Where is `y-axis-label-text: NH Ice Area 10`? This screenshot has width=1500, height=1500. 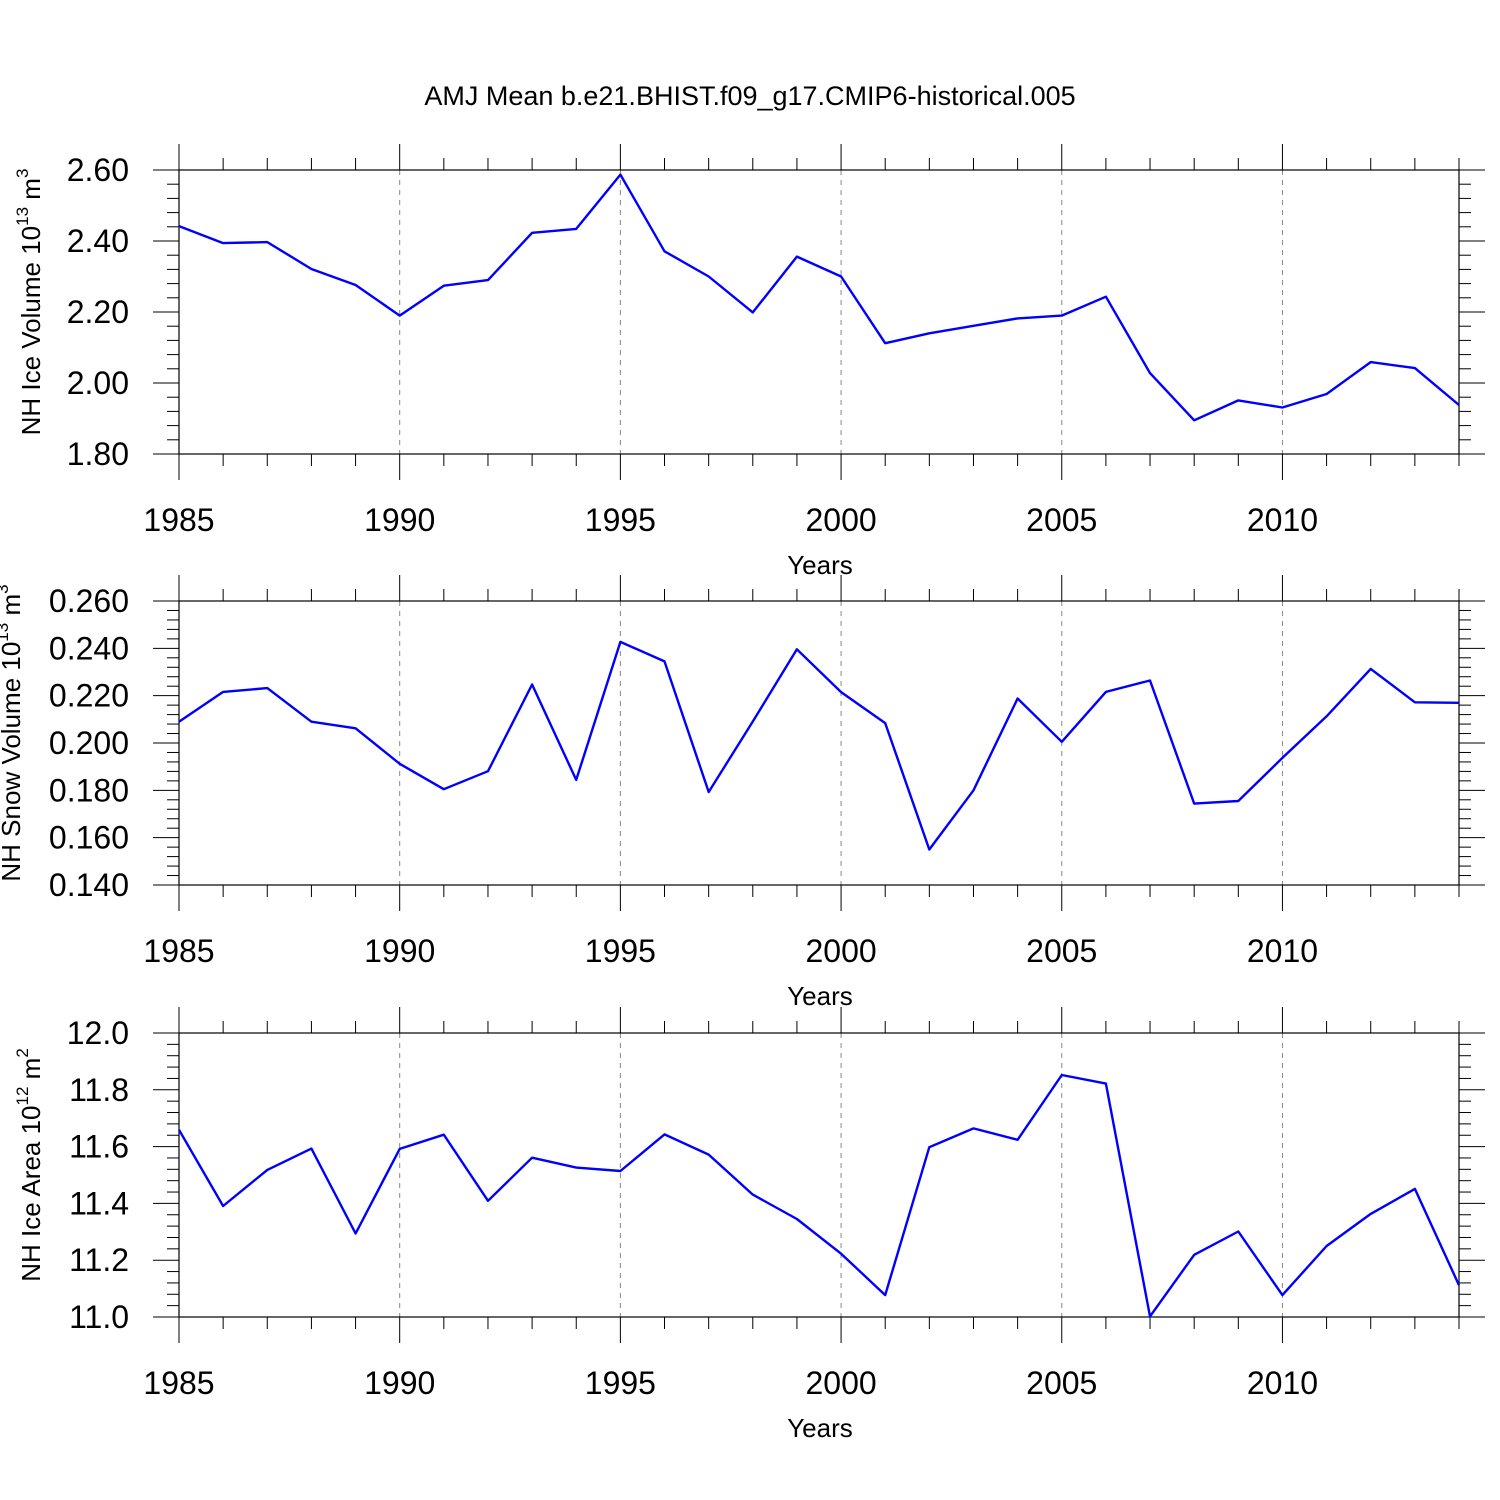 y-axis-label-text: NH Ice Area 10 is located at coordinates (31, 1193).